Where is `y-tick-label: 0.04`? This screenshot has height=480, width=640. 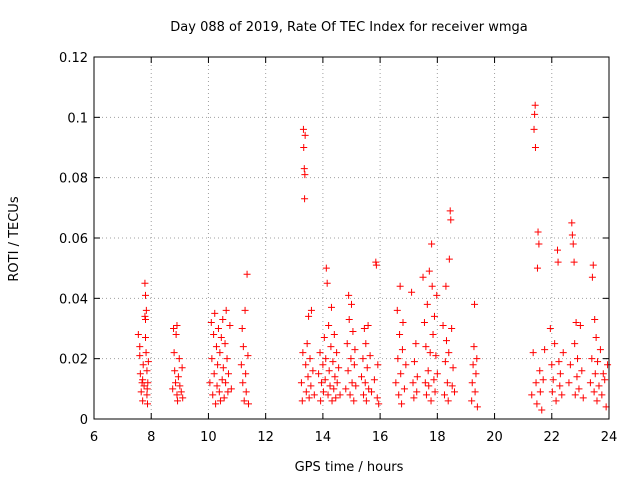
y-tick-label: 0.04 is located at coordinates (73, 299).